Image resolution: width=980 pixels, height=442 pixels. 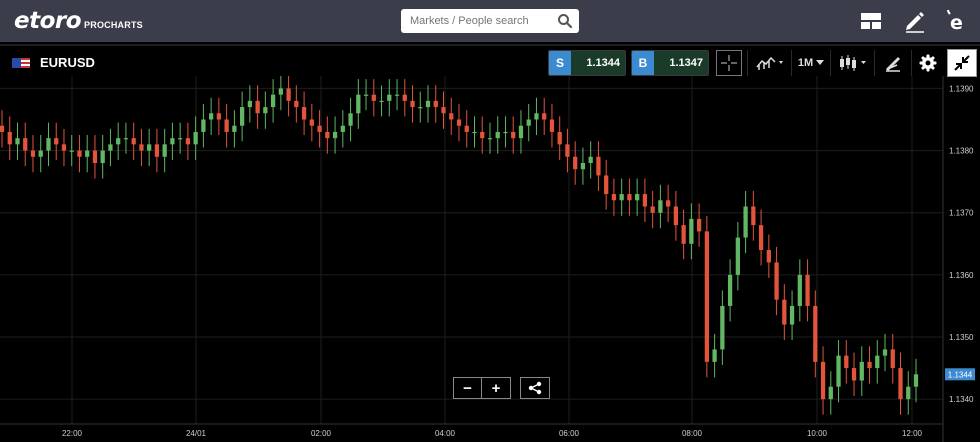 What do you see at coordinates (196, 433) in the screenshot?
I see `x-tick-label: 24/01` at bounding box center [196, 433].